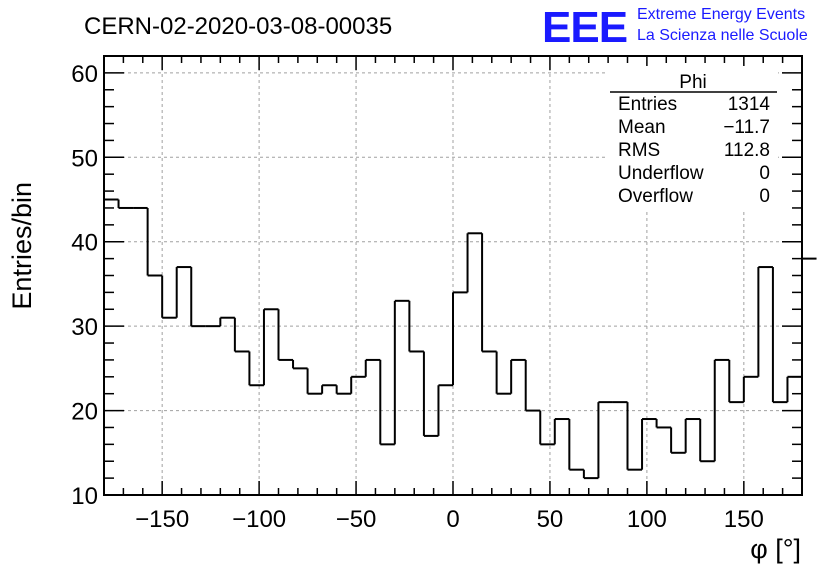 This screenshot has width=836, height=572. I want to click on stats-title: Phi, so click(692, 82).